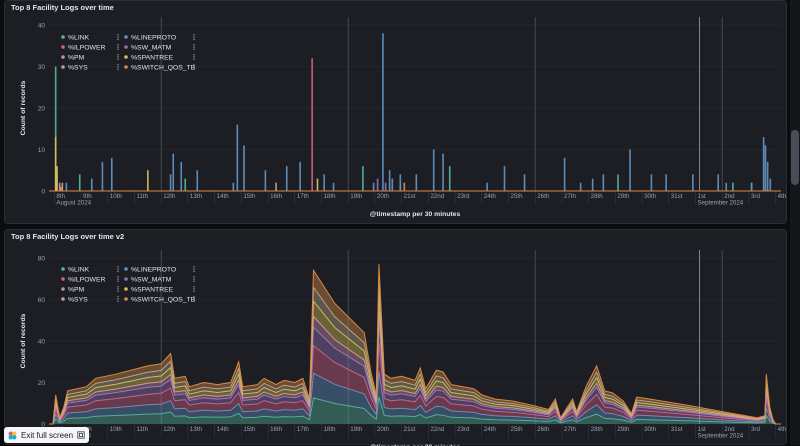 The height and width of the screenshot is (446, 800). What do you see at coordinates (76, 57) in the screenshot?
I see `legend-item-label: %PM` at bounding box center [76, 57].